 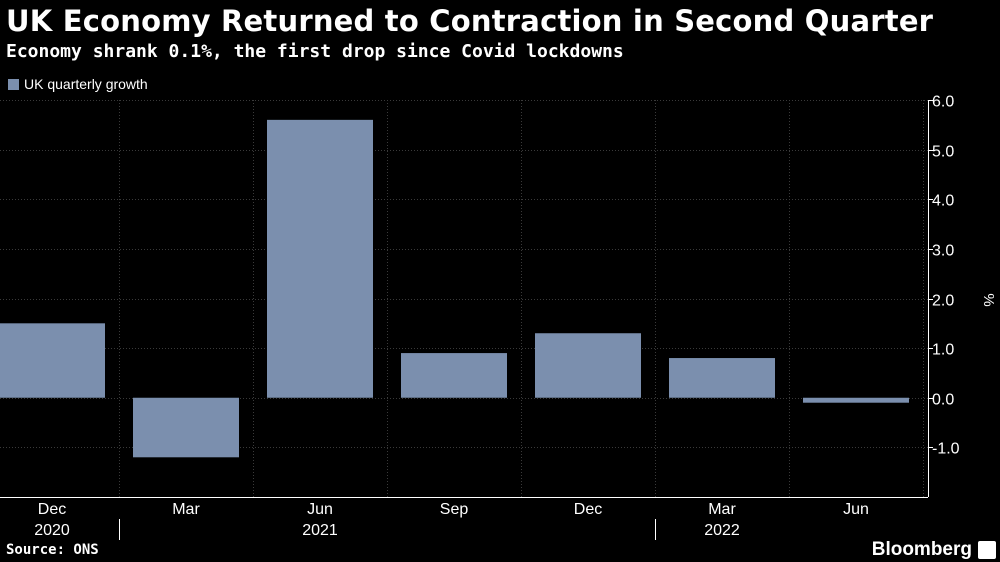 I want to click on x-year-label: 2022, so click(x=722, y=530).